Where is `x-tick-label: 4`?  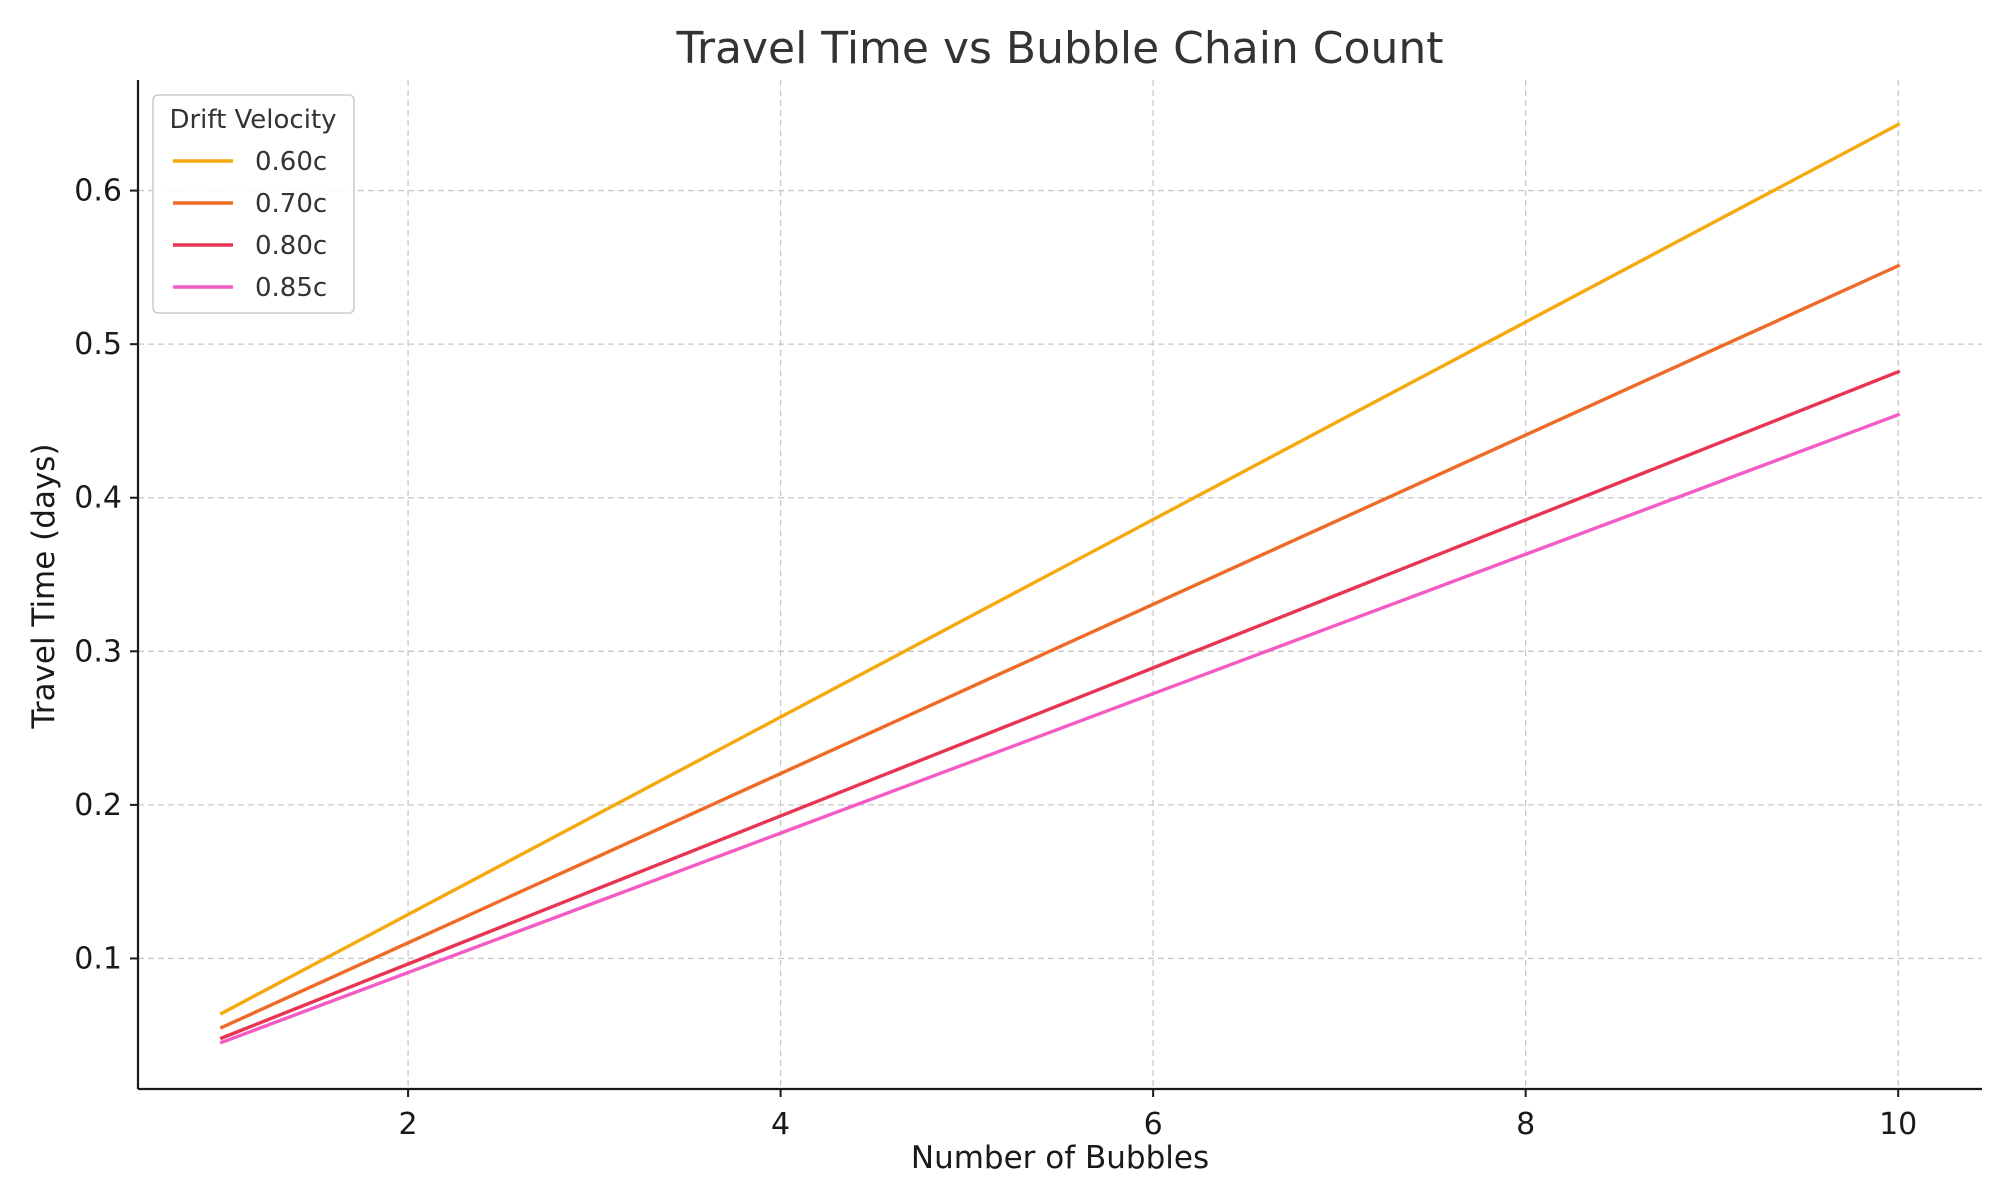
x-tick-label: 4 is located at coordinates (780, 1124).